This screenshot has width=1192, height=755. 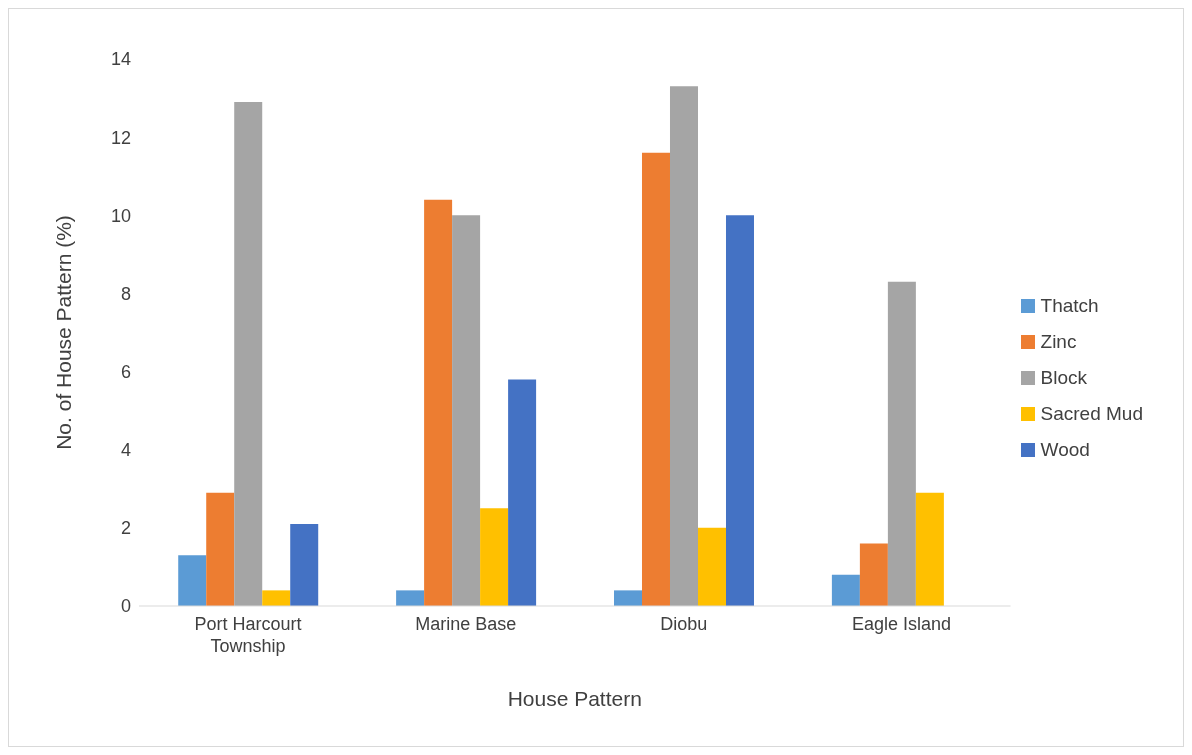 What do you see at coordinates (125, 293) in the screenshot?
I see `y-tick-label: 8` at bounding box center [125, 293].